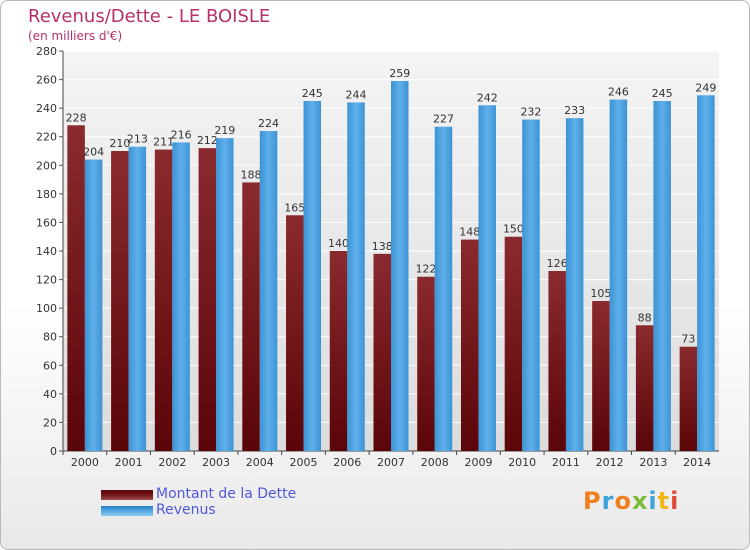 The width and height of the screenshot is (750, 550). What do you see at coordinates (46, 280) in the screenshot?
I see `y-tick-label: 120` at bounding box center [46, 280].